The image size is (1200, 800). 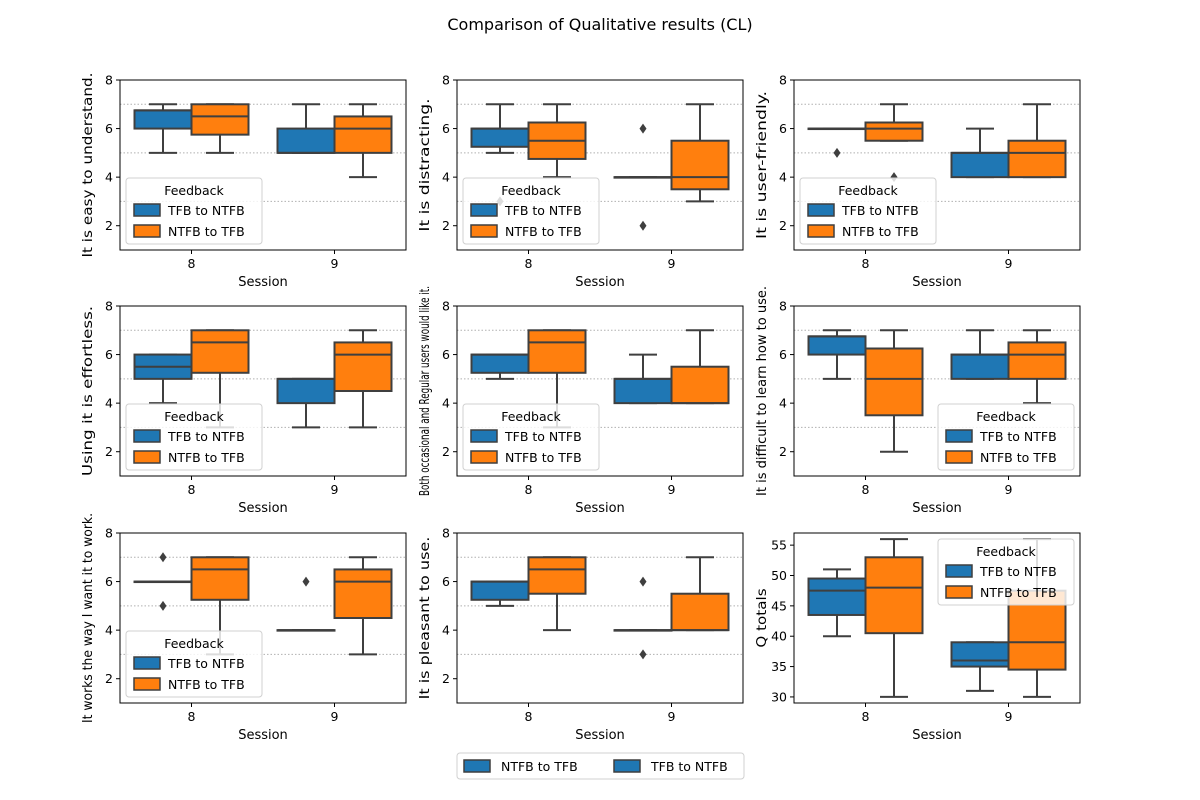 What do you see at coordinates (425, 164) in the screenshot?
I see `y-axis-label: It is distracting.` at bounding box center [425, 164].